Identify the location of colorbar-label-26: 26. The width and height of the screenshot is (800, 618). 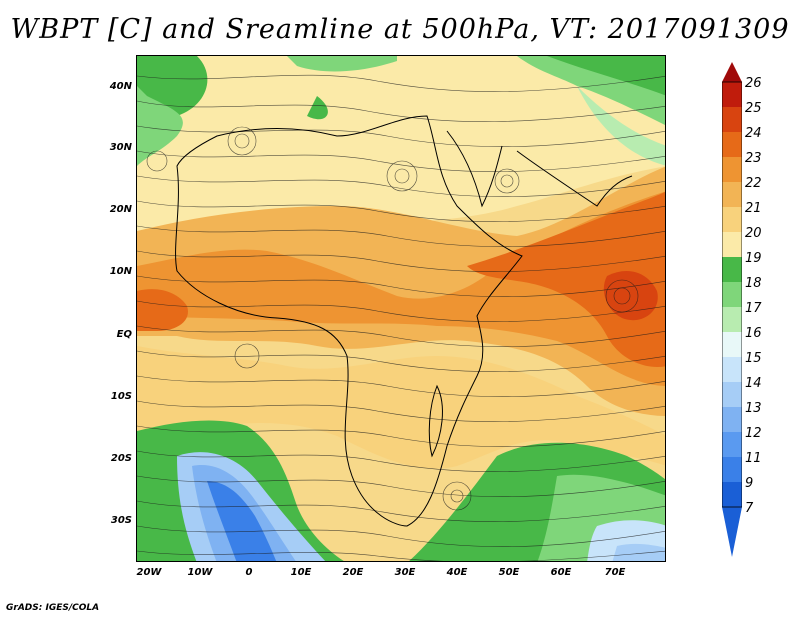
(753, 83).